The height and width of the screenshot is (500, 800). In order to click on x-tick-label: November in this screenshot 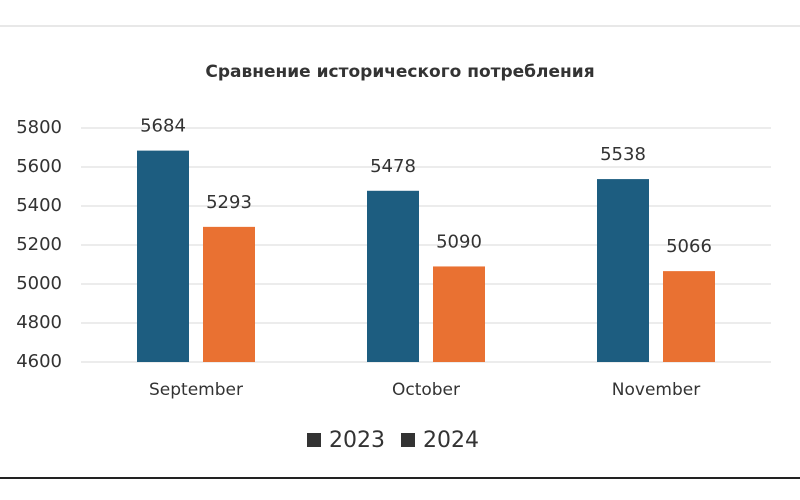, I will do `click(656, 390)`.